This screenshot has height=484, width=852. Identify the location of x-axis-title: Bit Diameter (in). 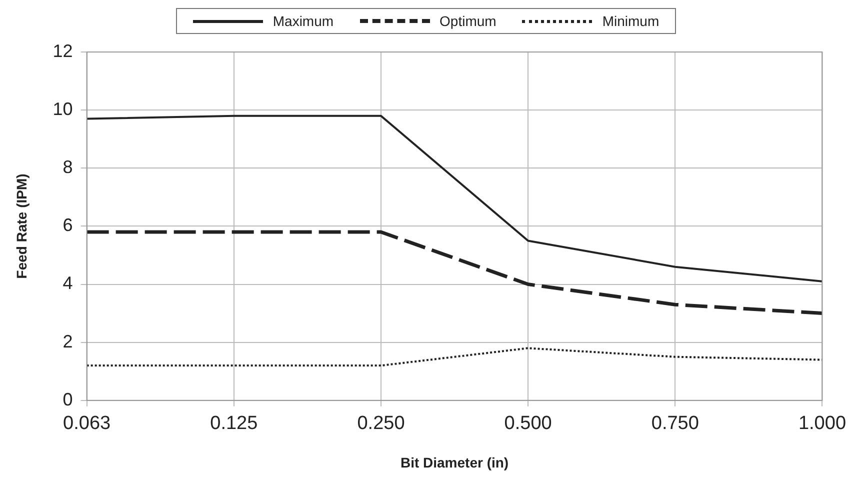
(454, 462).